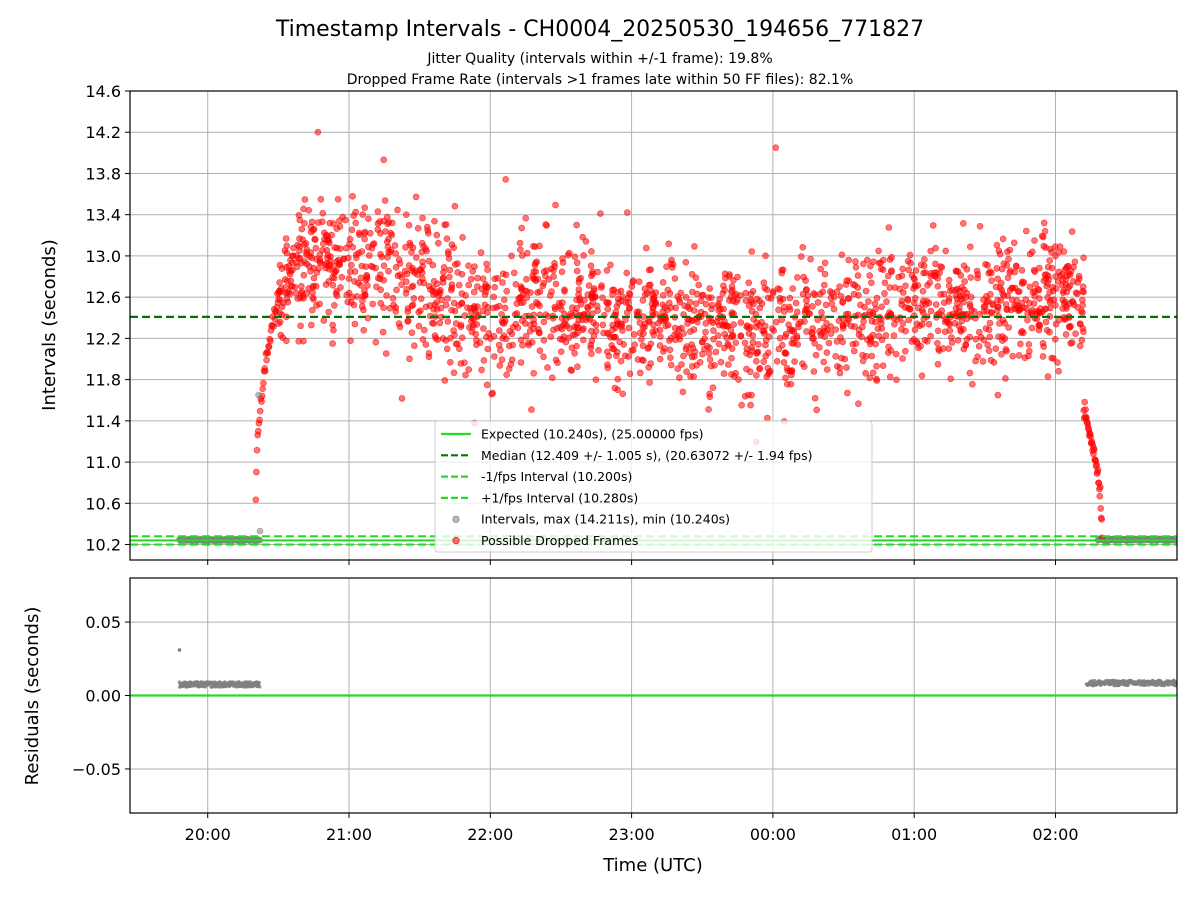 The image size is (1200, 904). Describe the element at coordinates (653, 486) in the screenshot. I see `legend-box` at that location.